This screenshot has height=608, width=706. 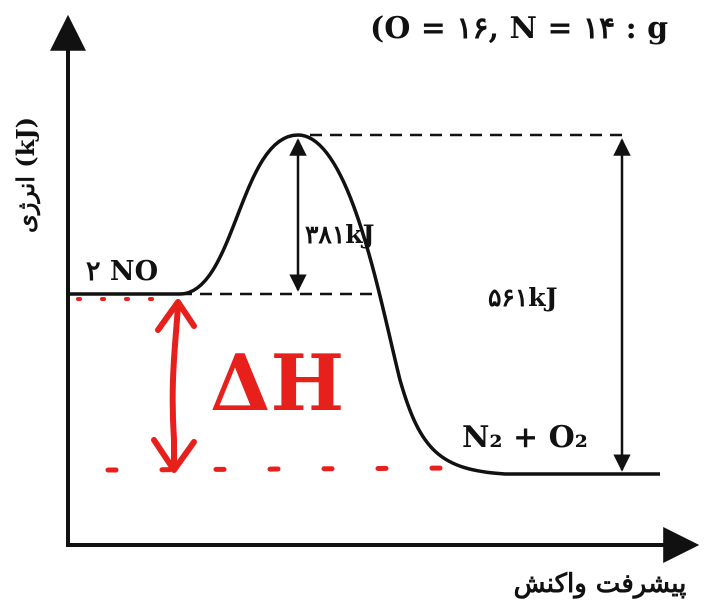 I want to click on y-axis-label: انرژی (kJ), so click(x=26, y=175).